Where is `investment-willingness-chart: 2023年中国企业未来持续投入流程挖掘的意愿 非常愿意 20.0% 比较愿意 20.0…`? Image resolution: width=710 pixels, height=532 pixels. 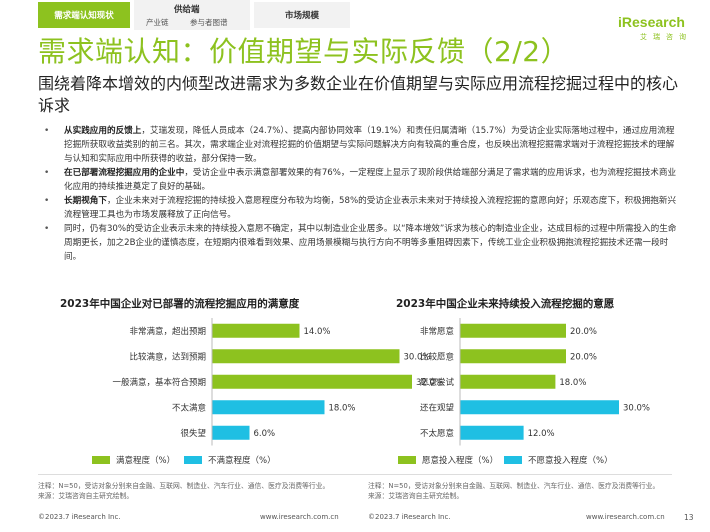
investment-willingness-chart: 2023年中国企业未来持续投入流程挖掘的意愿 非常愿意 20.0% 比较愿意 20.0… is located at coordinates (523, 386).